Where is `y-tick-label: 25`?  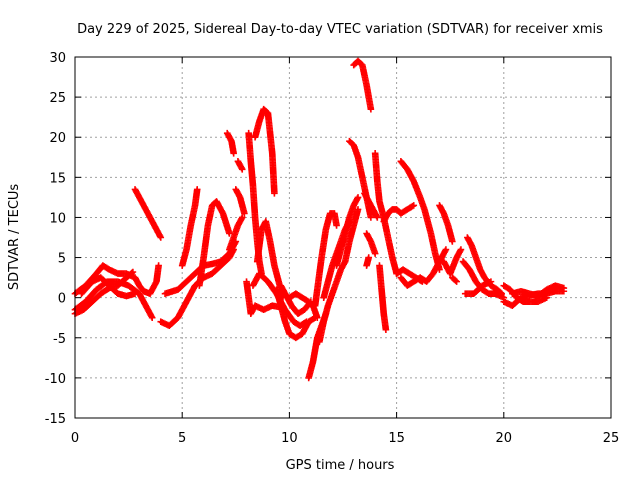
y-tick-label: 25 is located at coordinates (57, 98).